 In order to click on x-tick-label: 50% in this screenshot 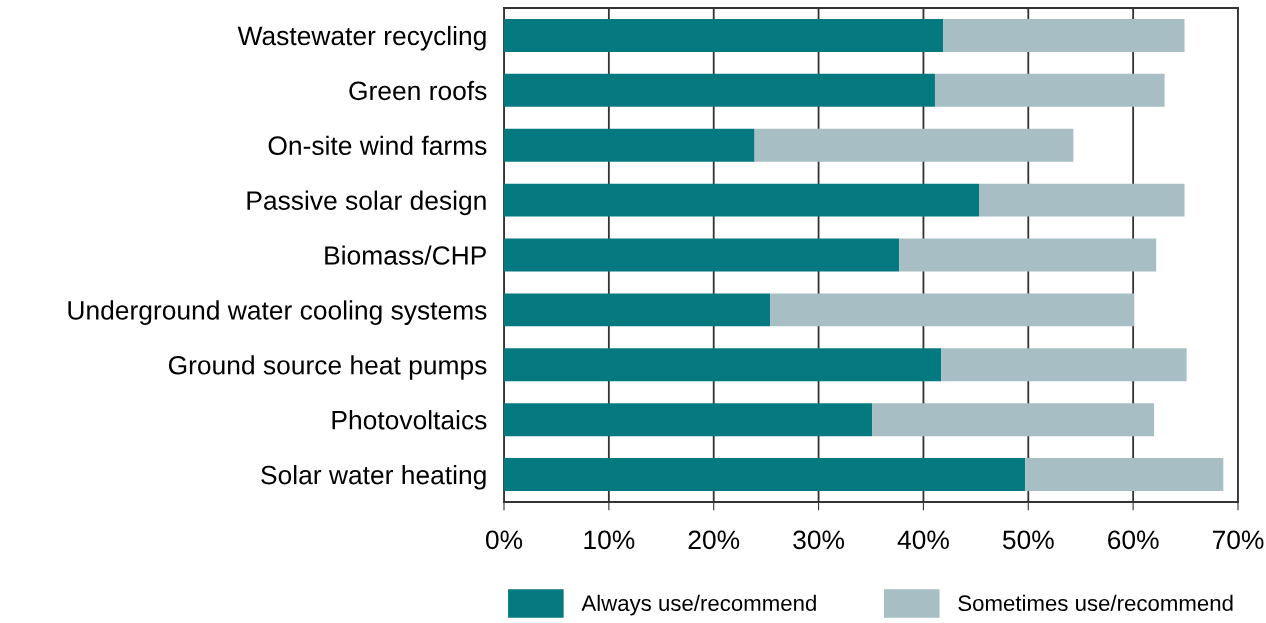, I will do `click(1028, 540)`.